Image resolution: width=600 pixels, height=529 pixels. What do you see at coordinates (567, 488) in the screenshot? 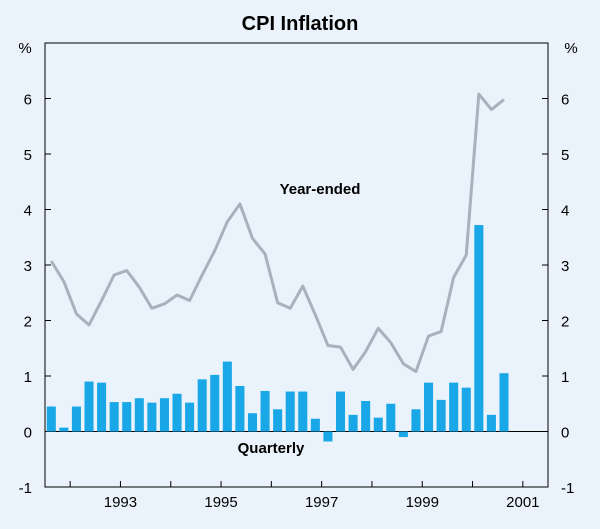
I see `y-tick-label-right: -1` at bounding box center [567, 488].